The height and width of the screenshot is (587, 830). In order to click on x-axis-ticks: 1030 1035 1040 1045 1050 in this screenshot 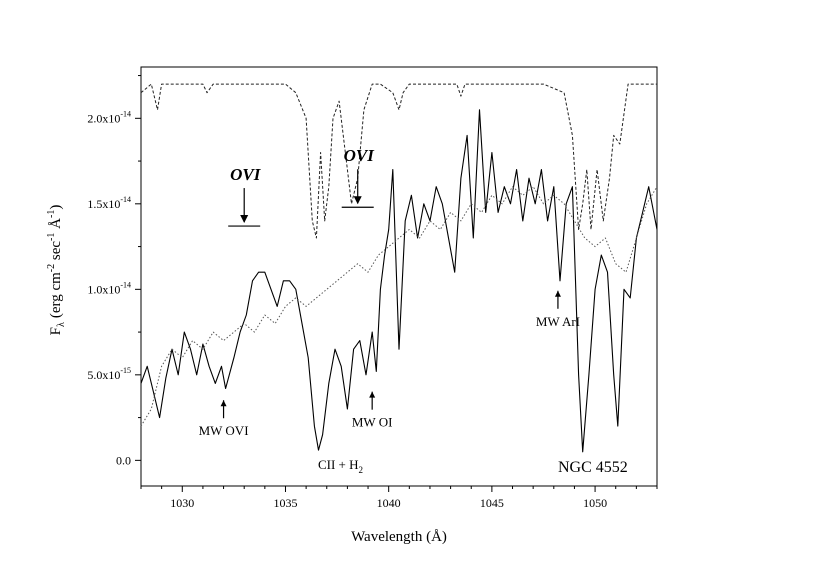, I will do `click(399, 498)`.